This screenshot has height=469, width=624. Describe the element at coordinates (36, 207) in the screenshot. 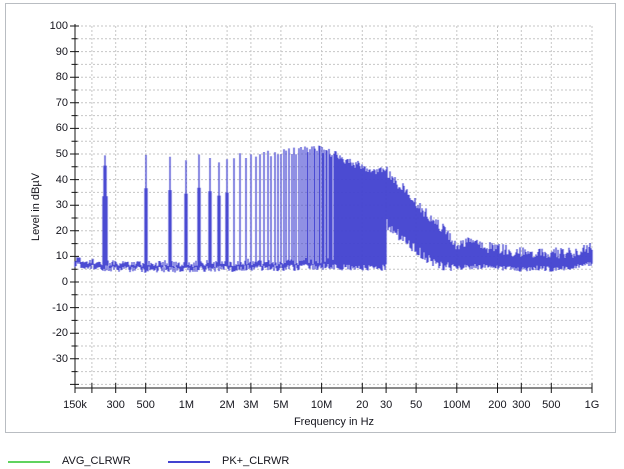

I see `y-axis-title: Level in dBµV` at that location.